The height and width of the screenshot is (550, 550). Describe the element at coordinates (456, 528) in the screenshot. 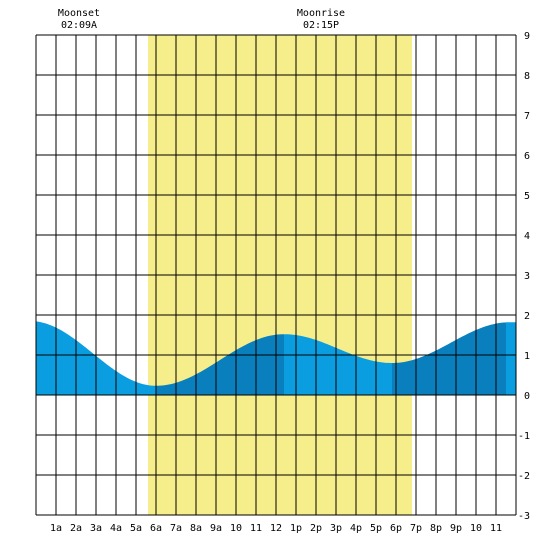

I see `x-tick-label: 9p` at that location.